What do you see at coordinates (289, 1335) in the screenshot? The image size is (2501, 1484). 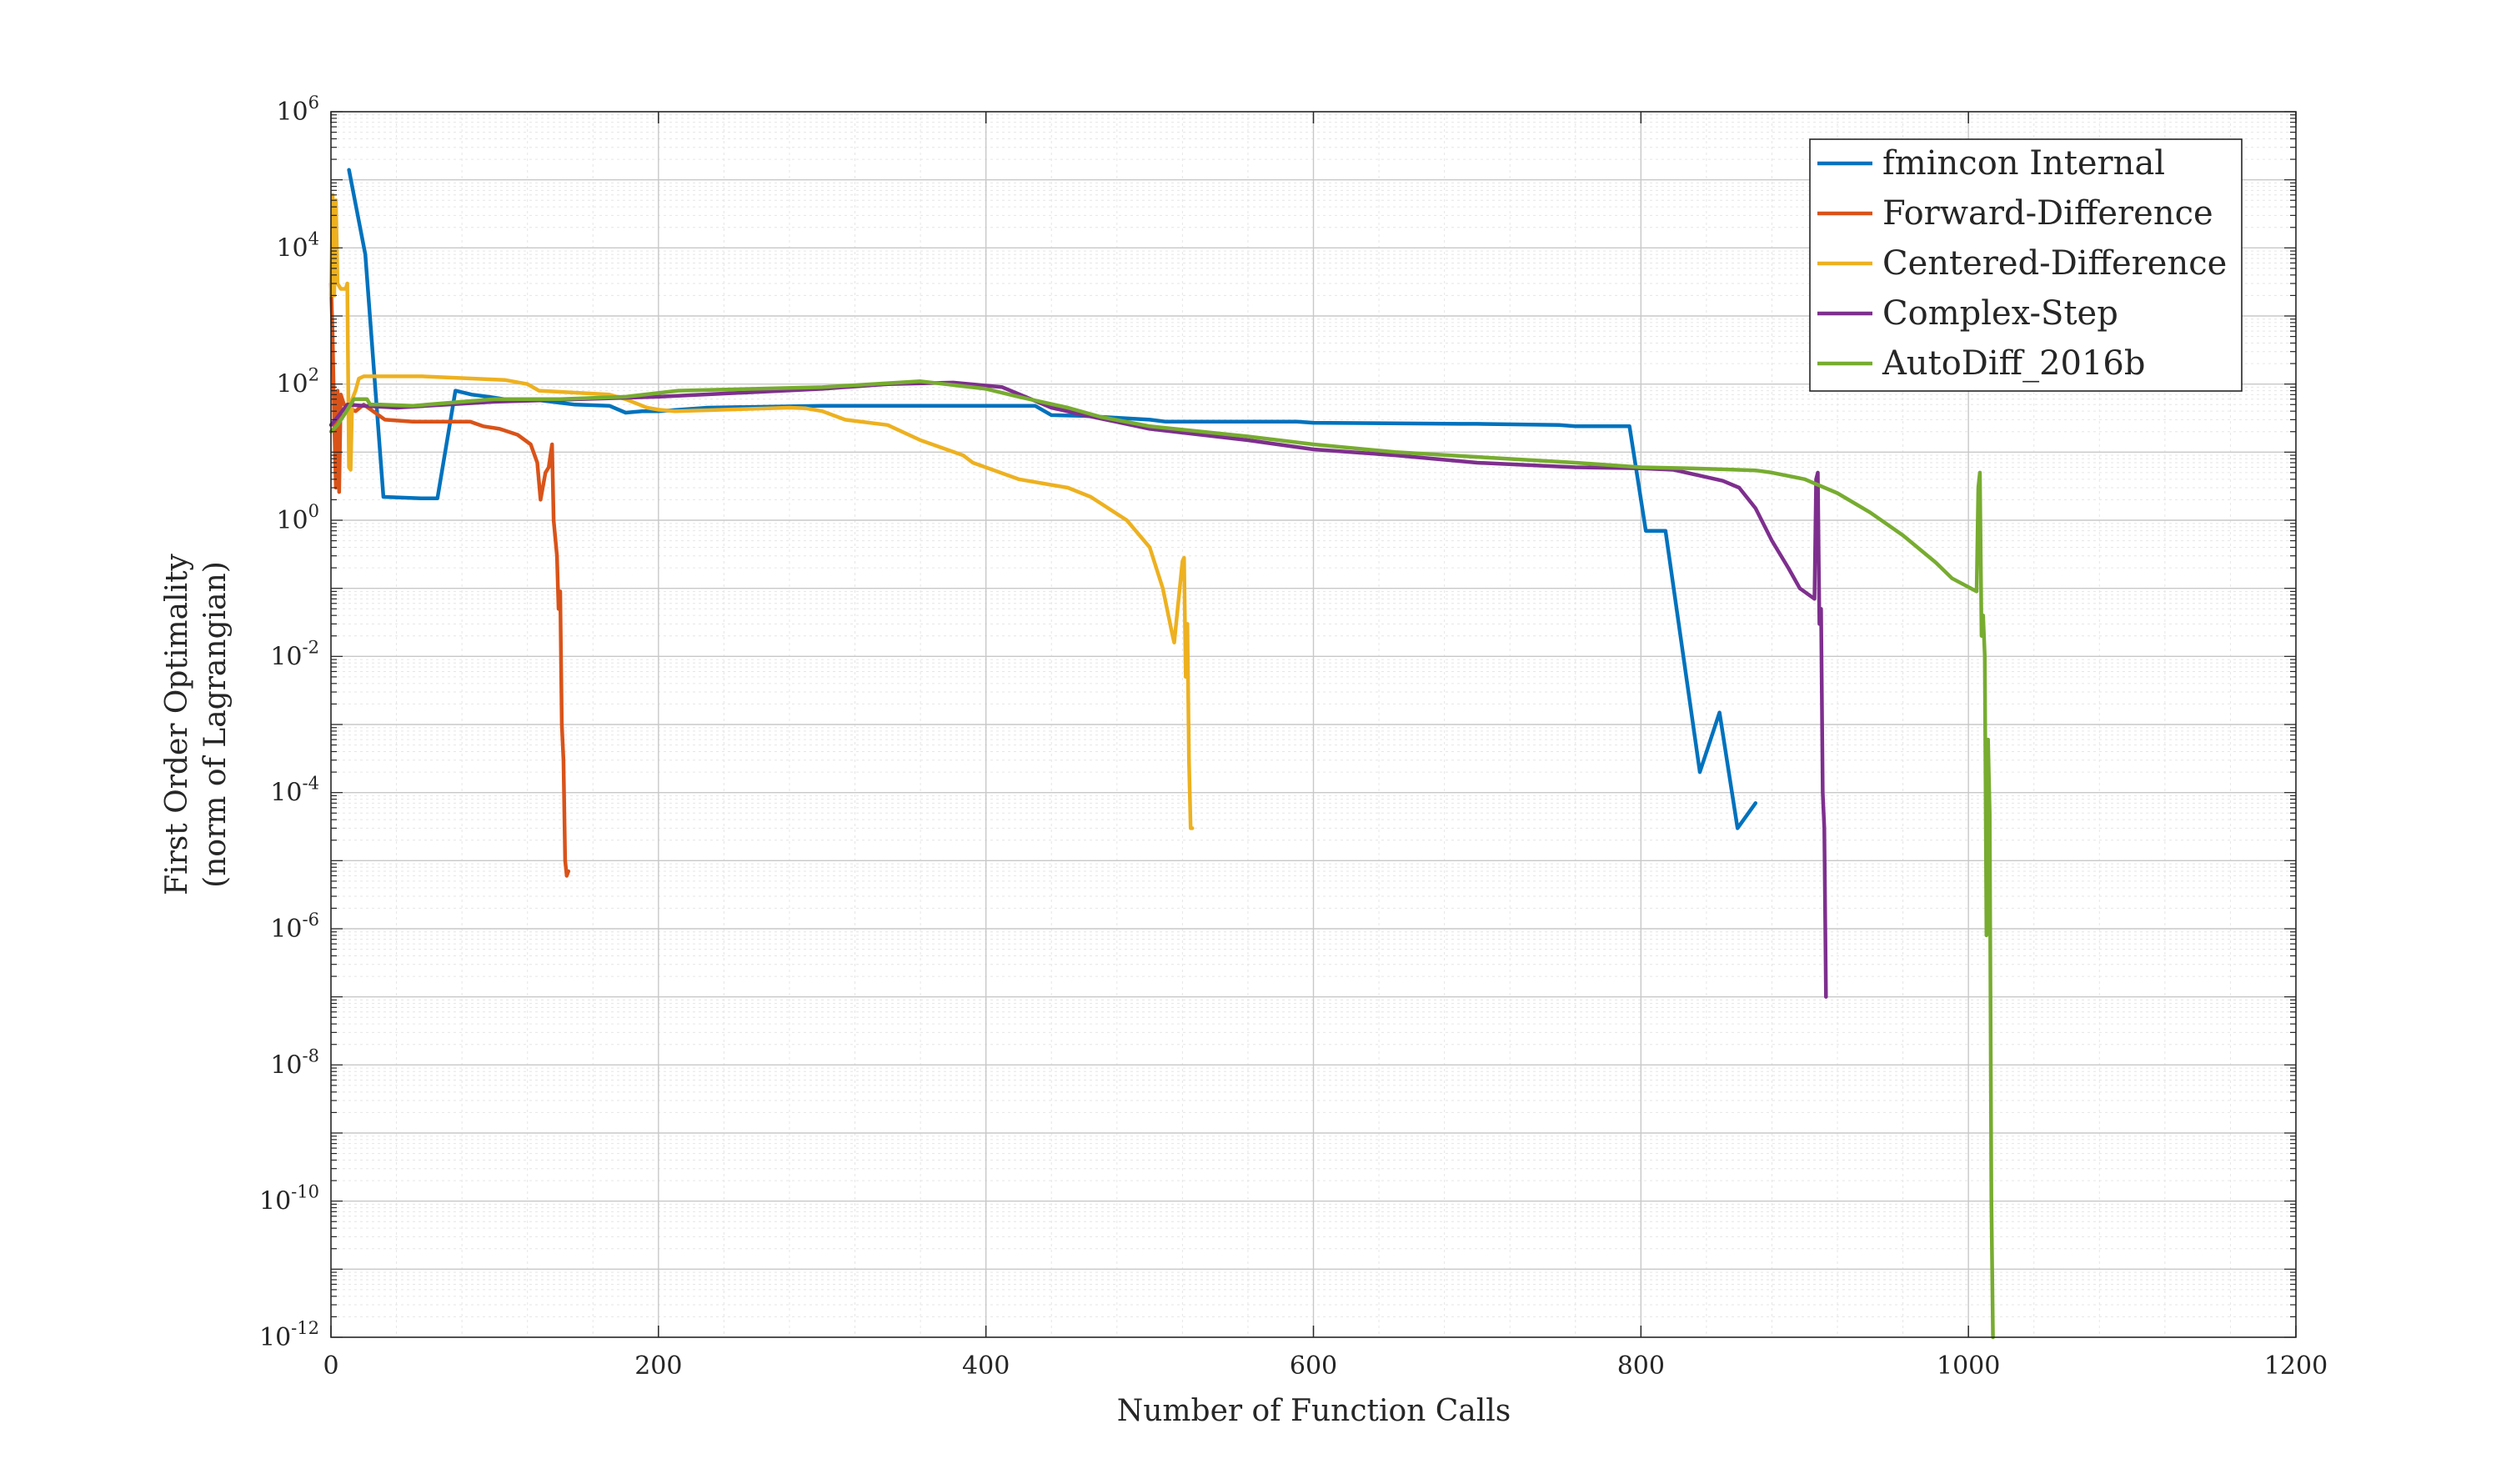 I see `y-tick-label: 10⁻¹²` at bounding box center [289, 1335].